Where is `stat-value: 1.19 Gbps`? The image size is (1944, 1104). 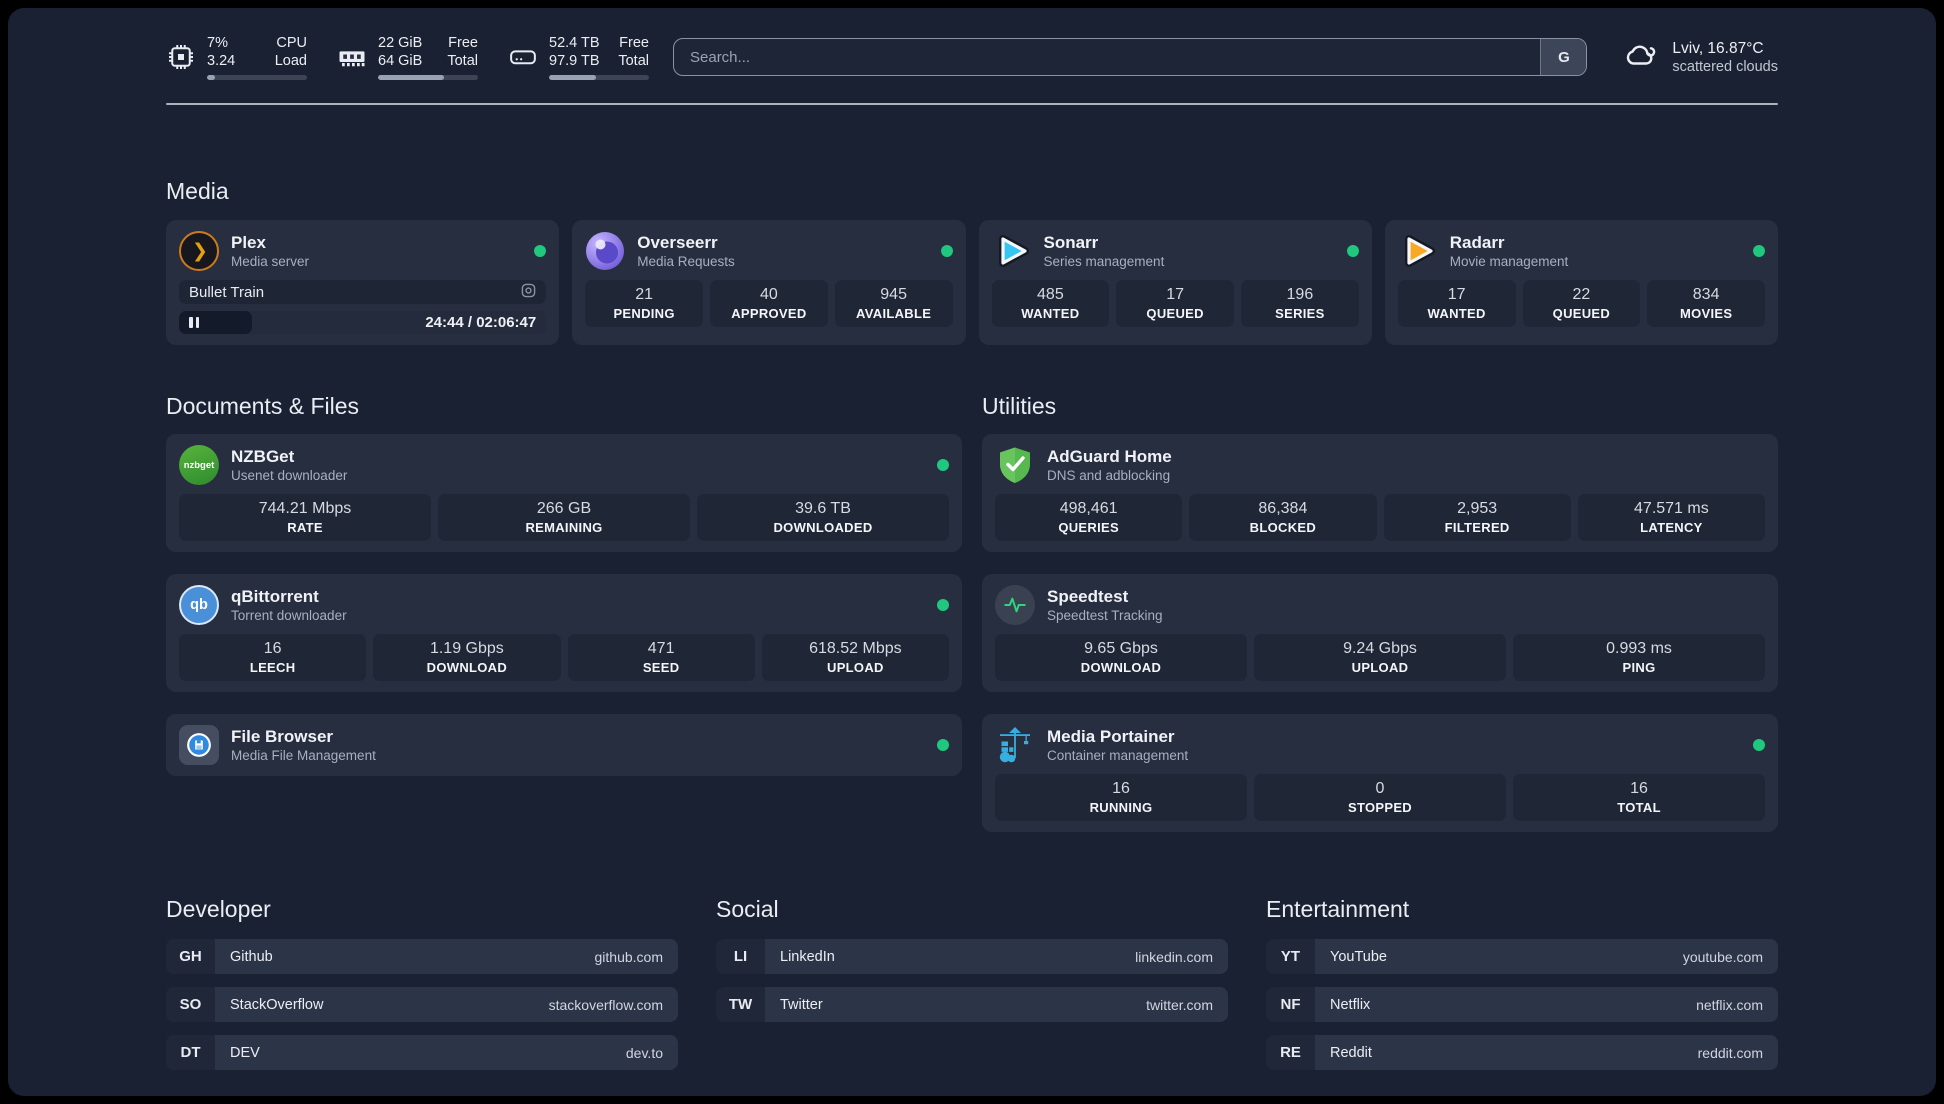
stat-value: 1.19 Gbps is located at coordinates (466, 648).